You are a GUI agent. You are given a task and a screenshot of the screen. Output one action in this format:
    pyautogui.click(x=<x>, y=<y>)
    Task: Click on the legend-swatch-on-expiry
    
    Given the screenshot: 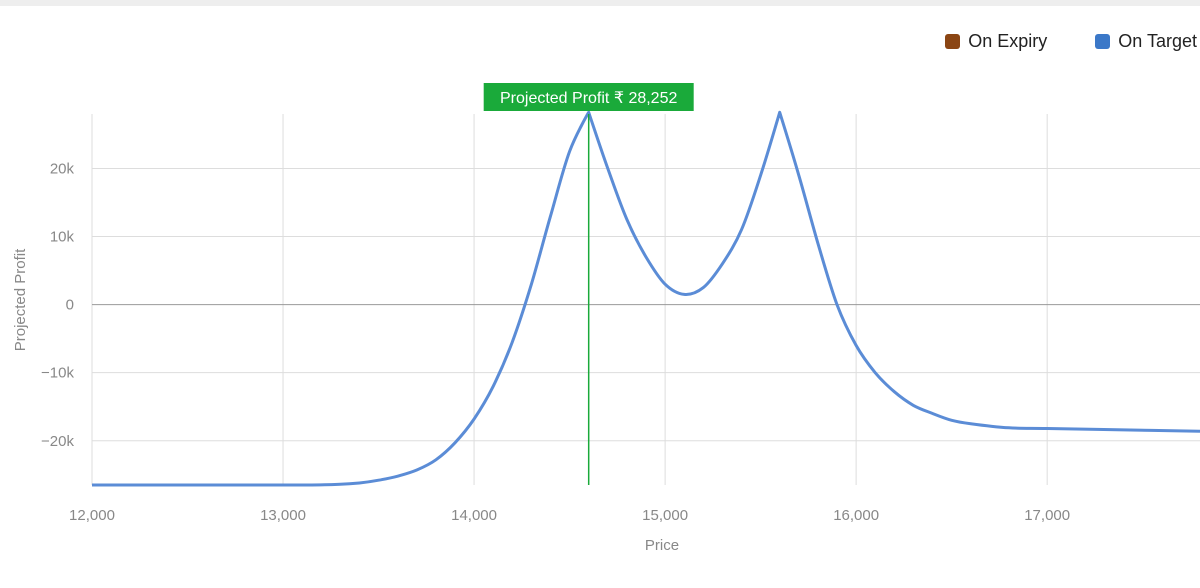 What is the action you would take?
    pyautogui.click(x=953, y=41)
    